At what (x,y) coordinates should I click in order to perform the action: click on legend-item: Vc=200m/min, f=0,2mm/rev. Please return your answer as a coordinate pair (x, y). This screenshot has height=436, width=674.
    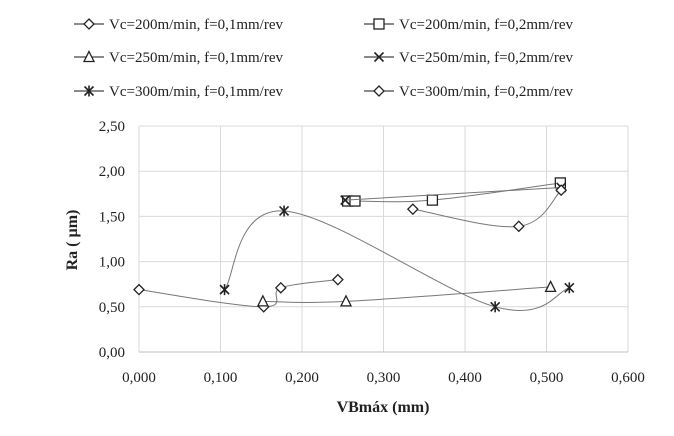
    Looking at the image, I should click on (468, 25).